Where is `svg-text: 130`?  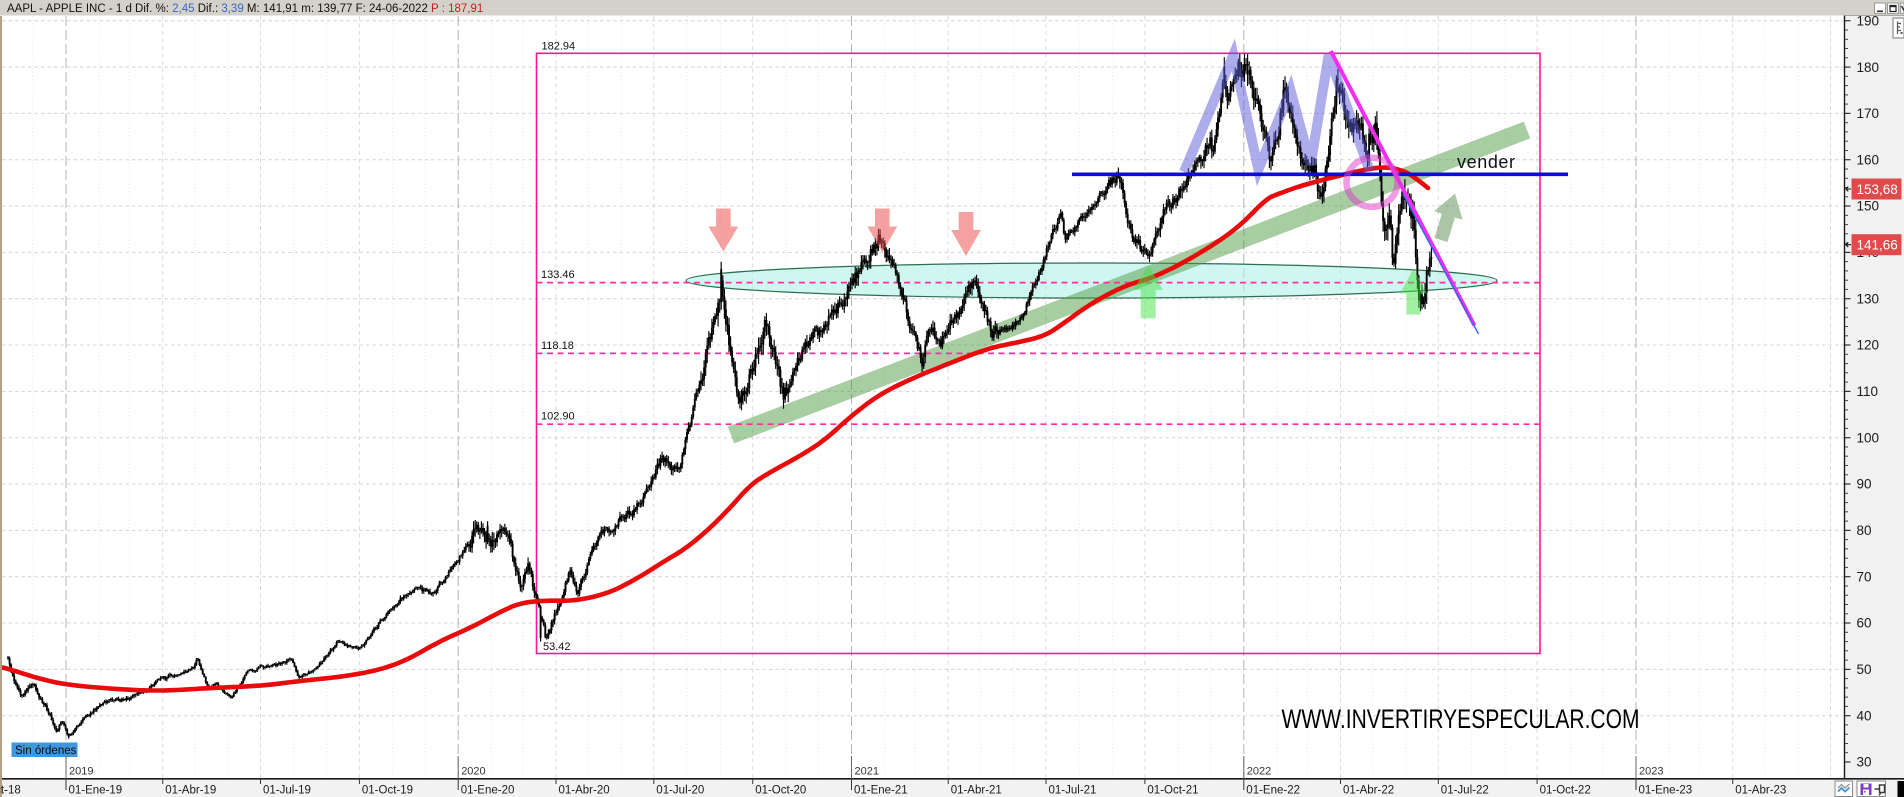 svg-text: 130 is located at coordinates (1868, 298).